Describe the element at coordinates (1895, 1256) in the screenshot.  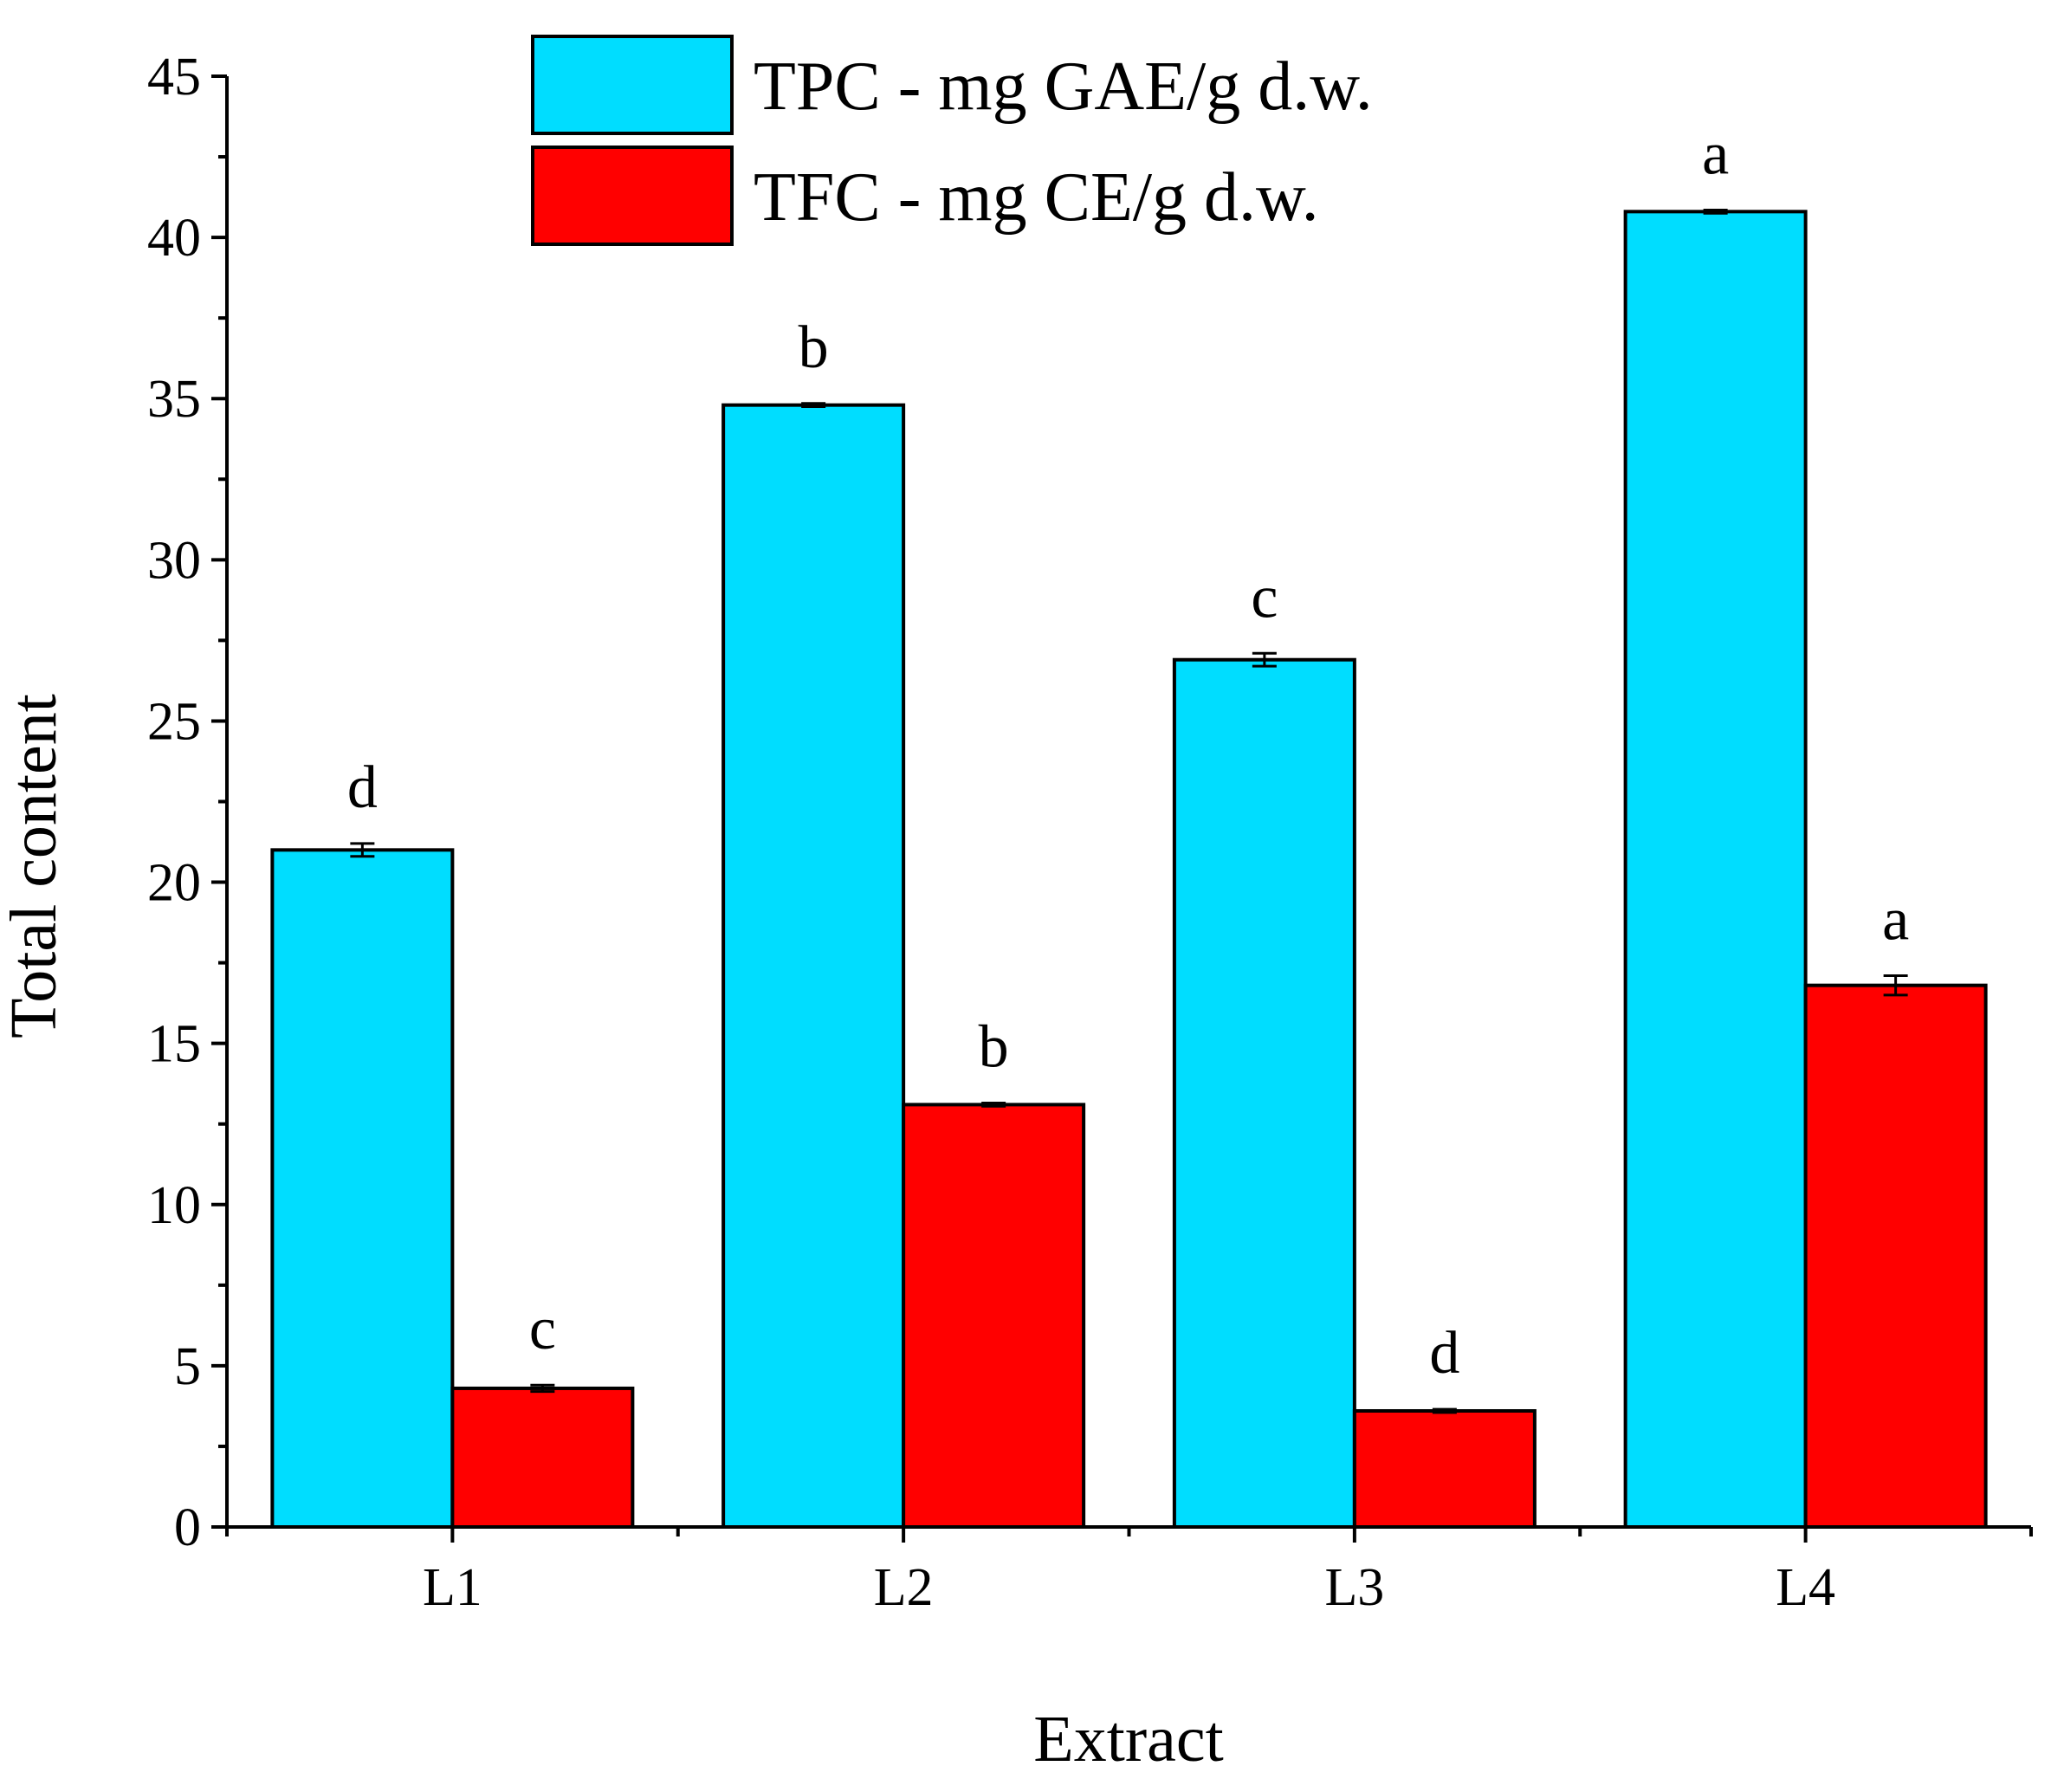
I see `bar-s1-L4` at that location.